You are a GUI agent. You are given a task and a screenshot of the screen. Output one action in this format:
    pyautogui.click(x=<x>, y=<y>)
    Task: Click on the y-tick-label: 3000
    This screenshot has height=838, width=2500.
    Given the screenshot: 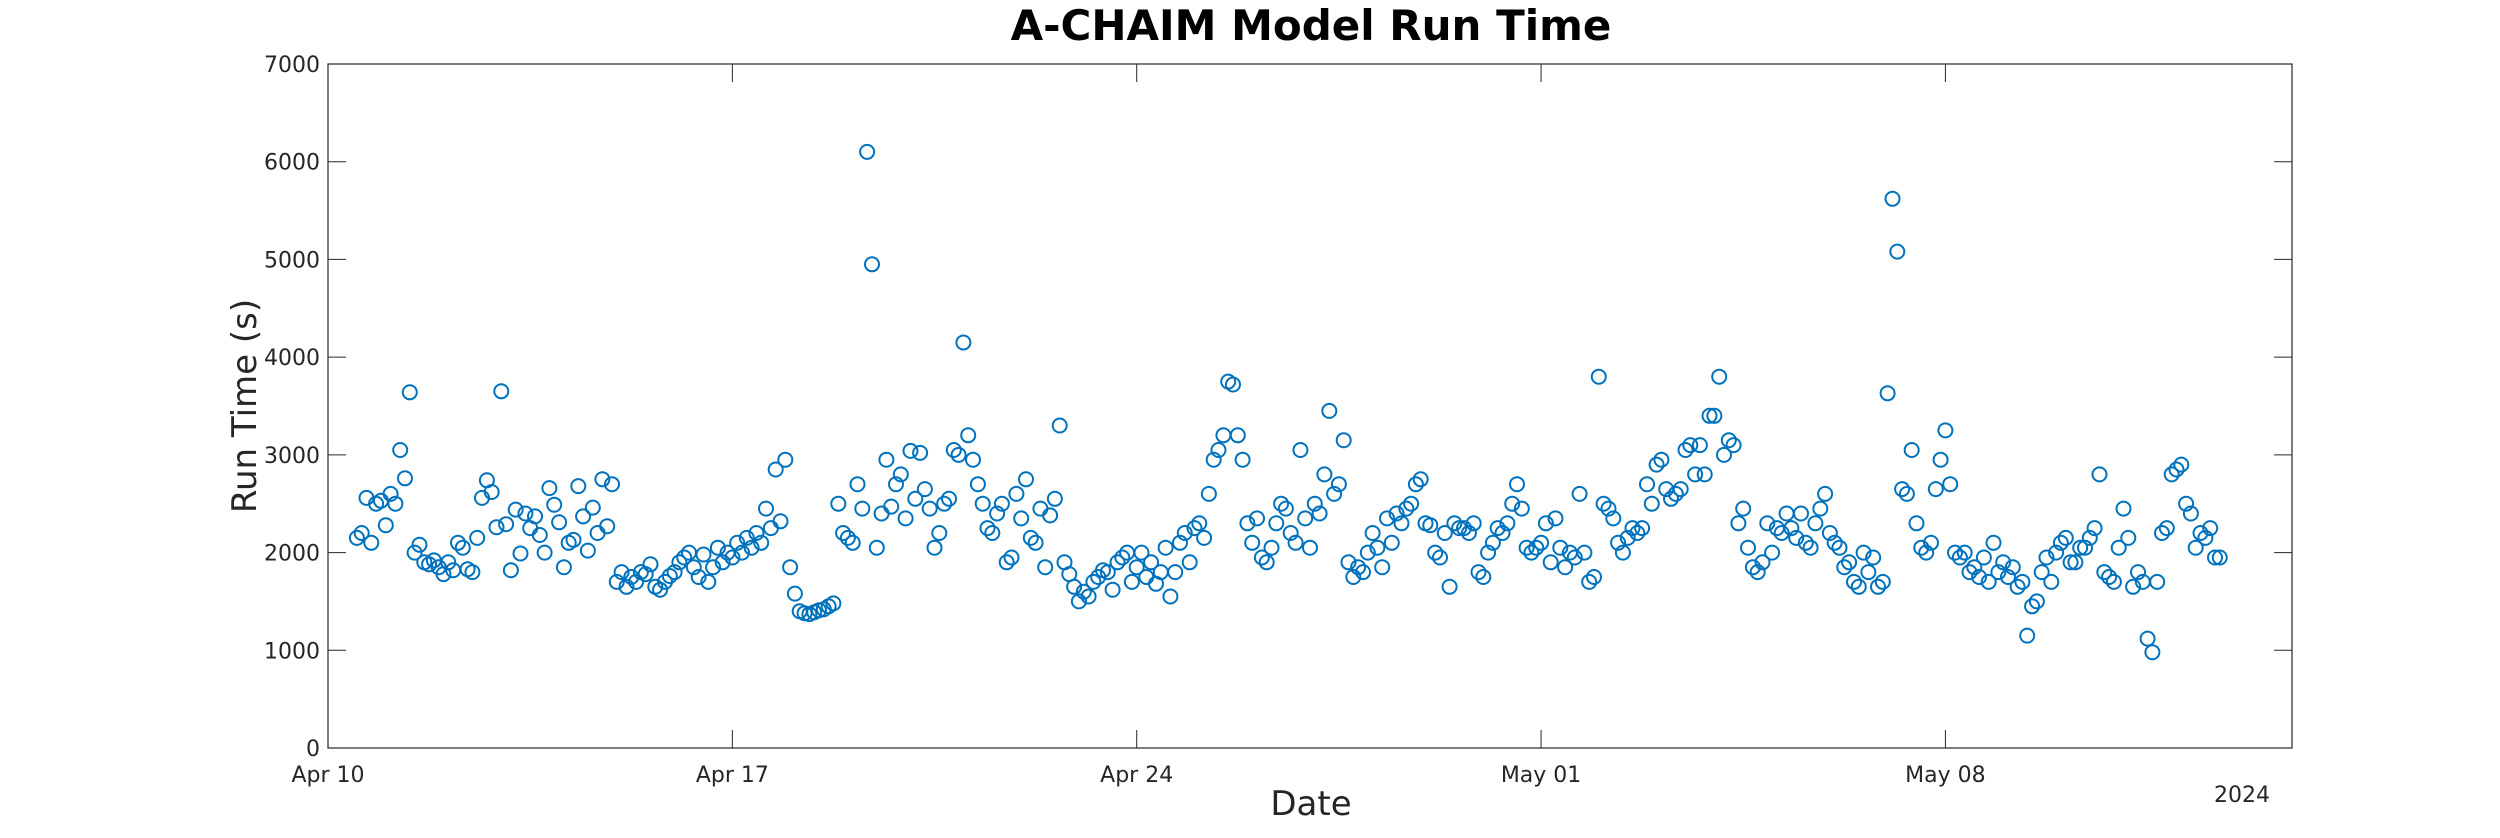 What is the action you would take?
    pyautogui.click(x=292, y=456)
    